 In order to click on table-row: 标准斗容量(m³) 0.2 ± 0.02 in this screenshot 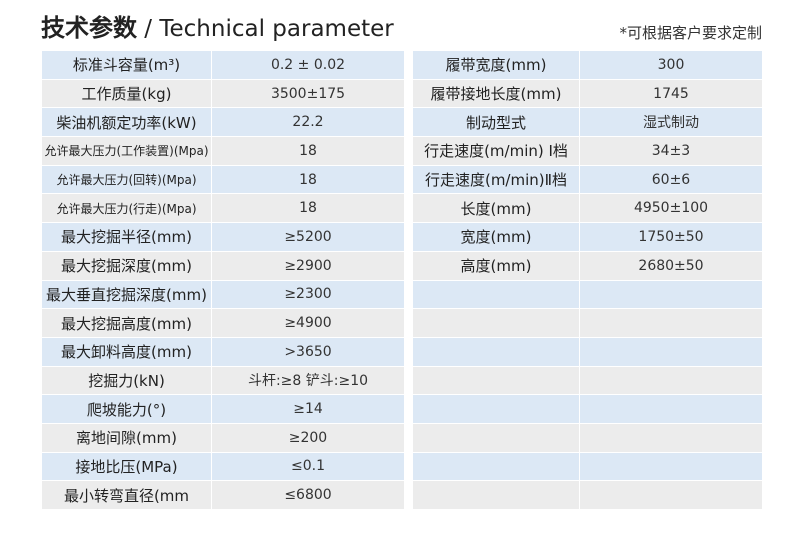, I will do `click(223, 65)`.